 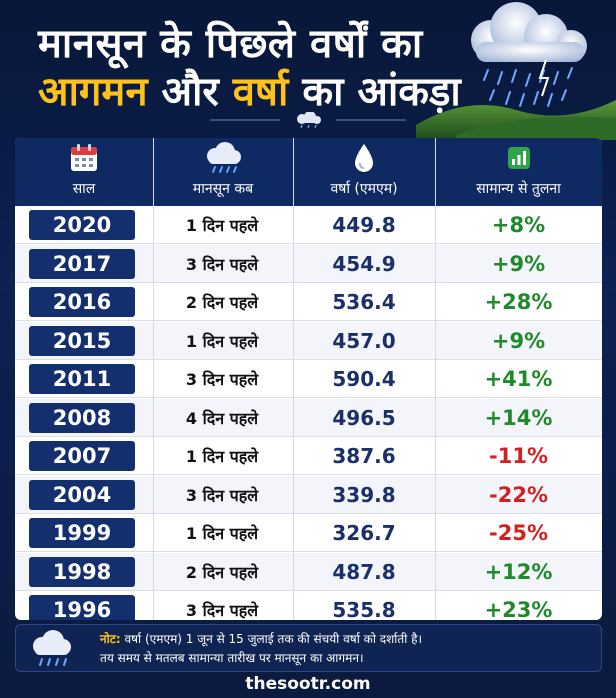 I want to click on header-year-label: साल, so click(x=84, y=189).